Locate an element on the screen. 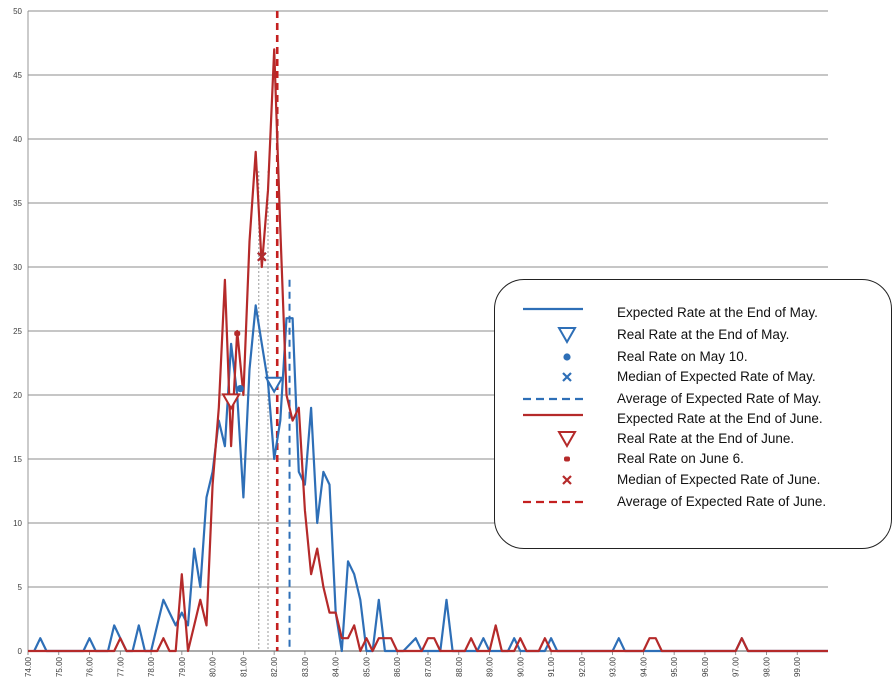  x-tick-label: 87.00 is located at coordinates (428, 666).